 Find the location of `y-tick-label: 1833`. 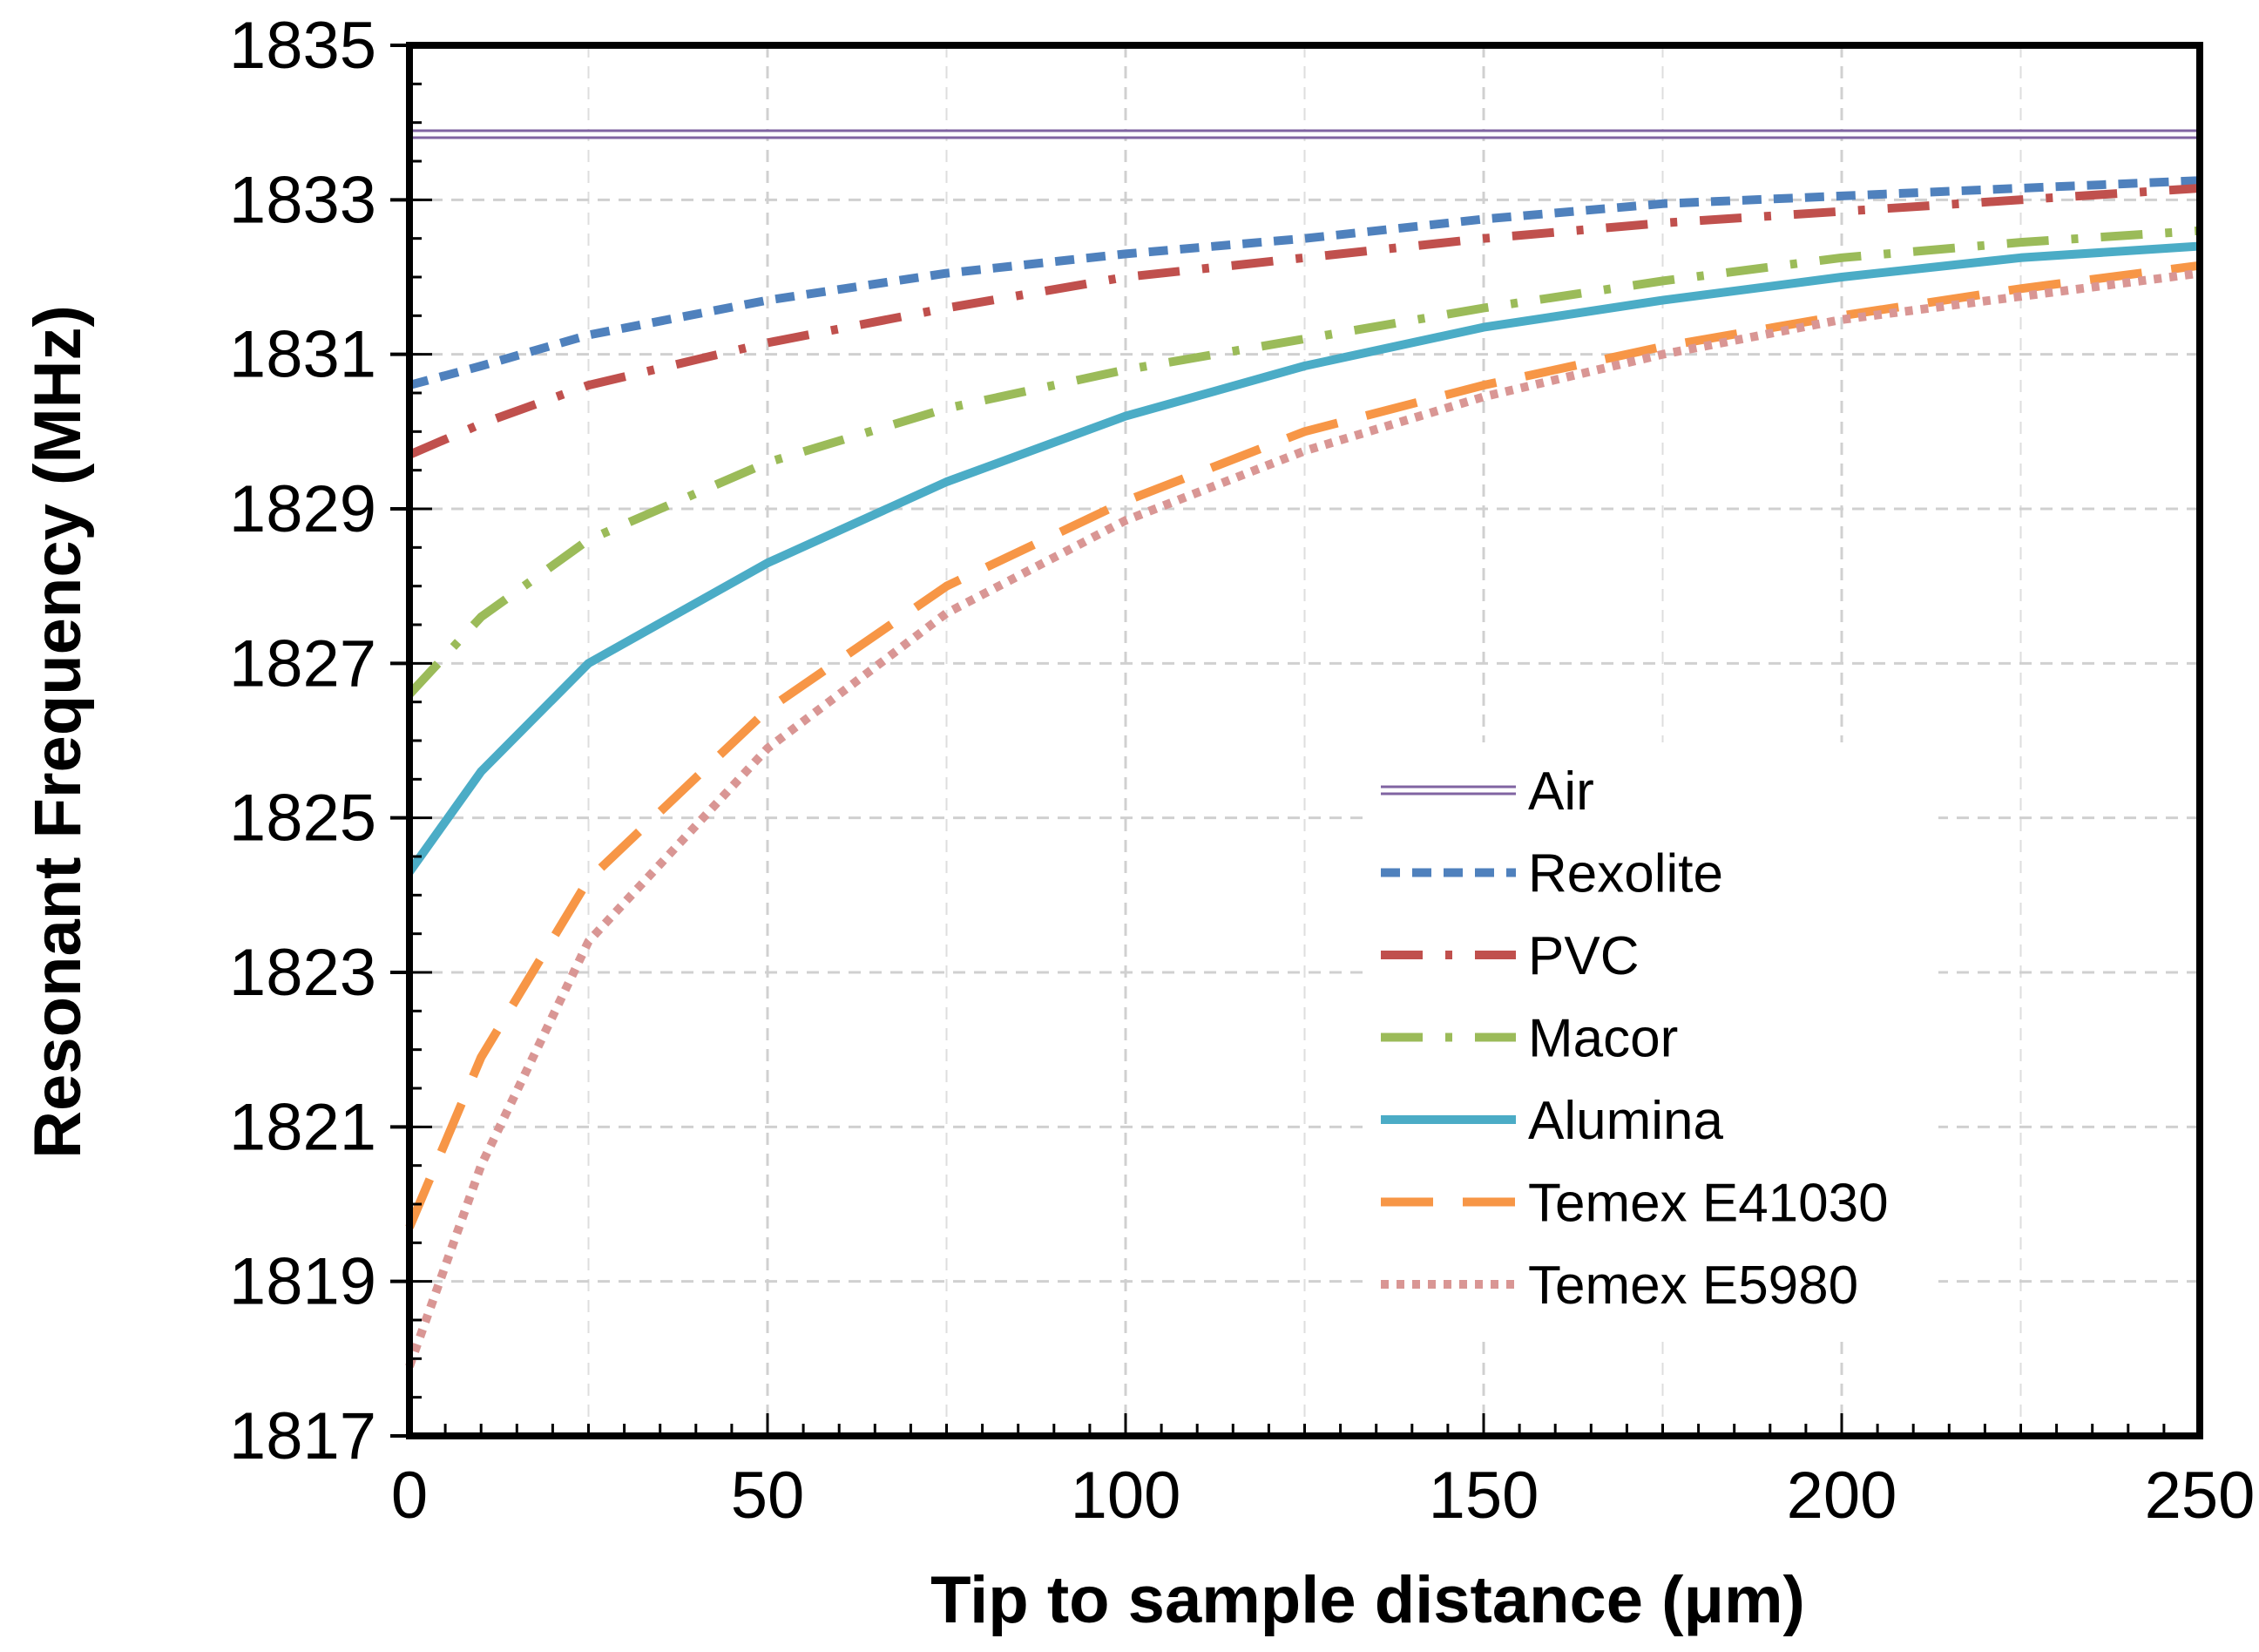

y-tick-label: 1833 is located at coordinates (302, 200).